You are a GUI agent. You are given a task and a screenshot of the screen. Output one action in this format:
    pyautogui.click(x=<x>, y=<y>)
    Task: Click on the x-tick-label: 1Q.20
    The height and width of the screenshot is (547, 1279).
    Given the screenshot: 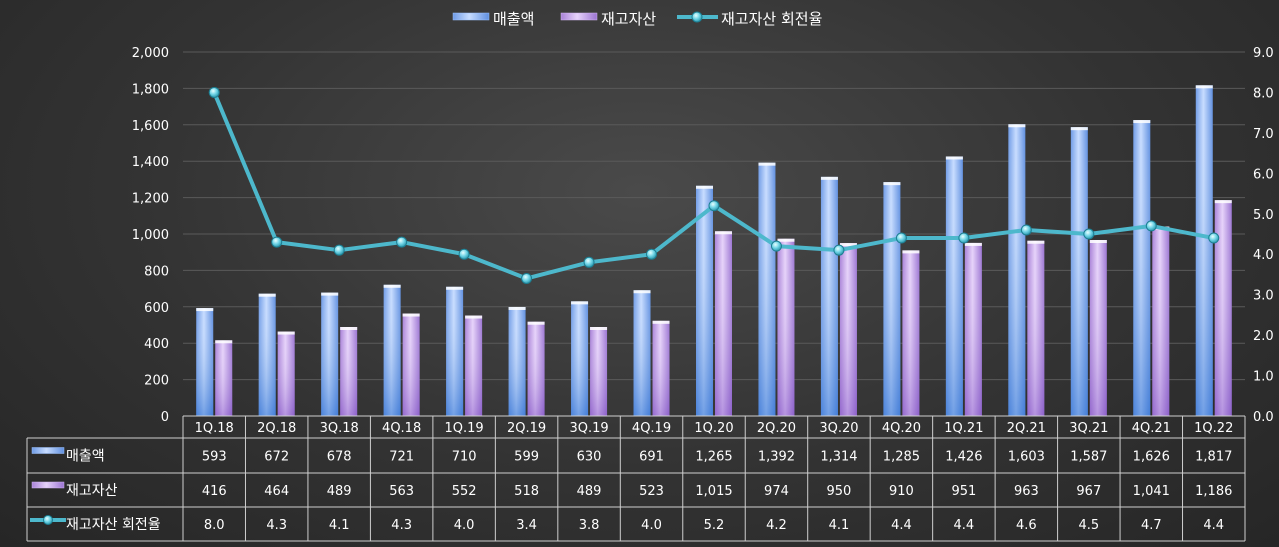 What is the action you would take?
    pyautogui.click(x=713, y=428)
    